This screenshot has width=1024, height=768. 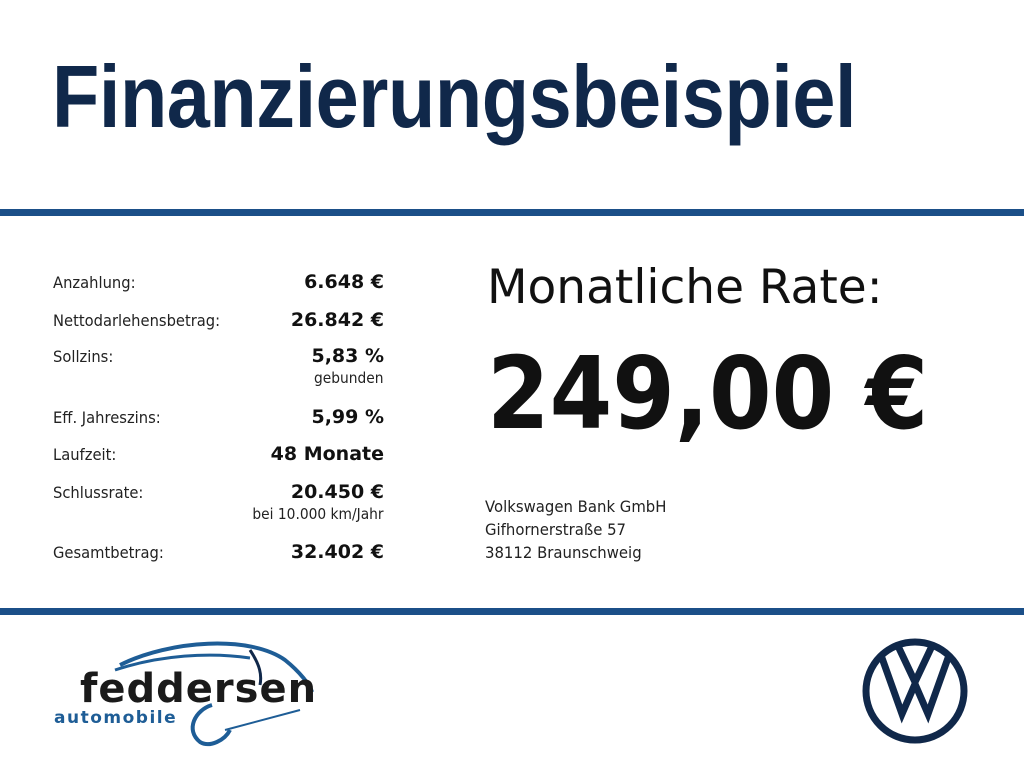 I want to click on vw-logo-icon, so click(x=915, y=691).